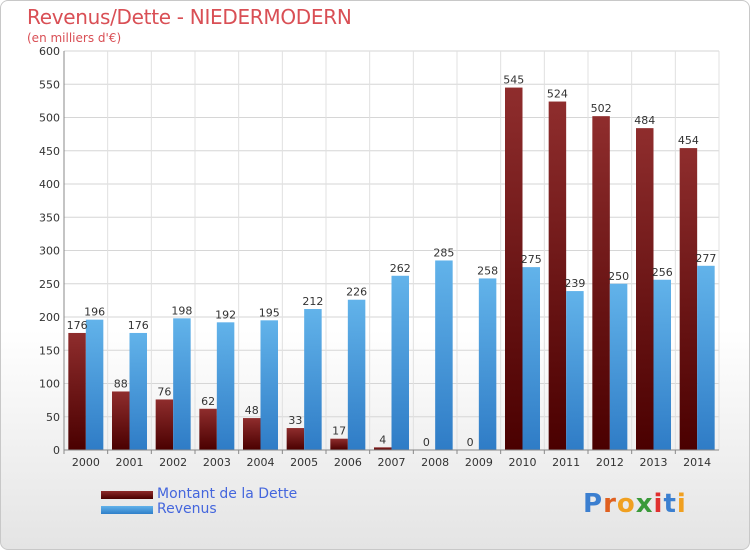 This screenshot has height=550, width=750. Describe the element at coordinates (382, 439) in the screenshot. I see `data-label-debt: 4` at that location.